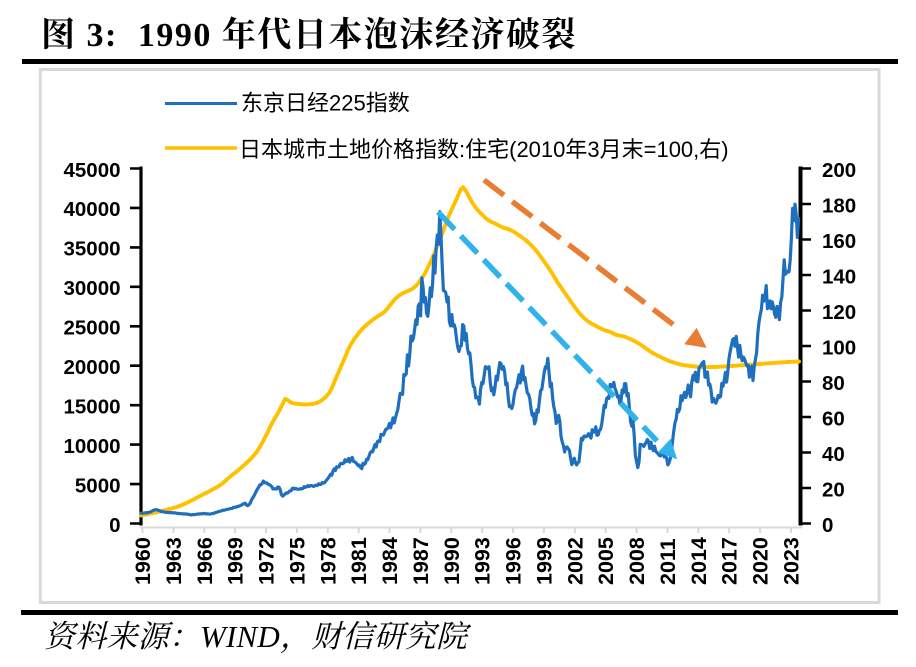 Image resolution: width=916 pixels, height=667 pixels. I want to click on svg-text: 200, so click(839, 170).